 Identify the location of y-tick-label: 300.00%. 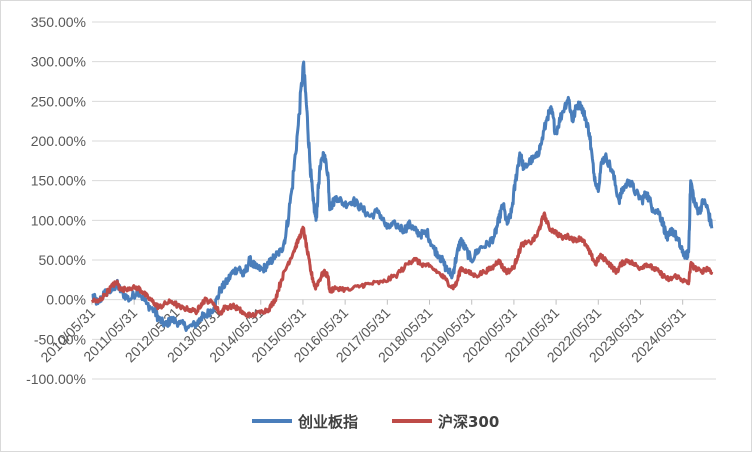
(58, 62).